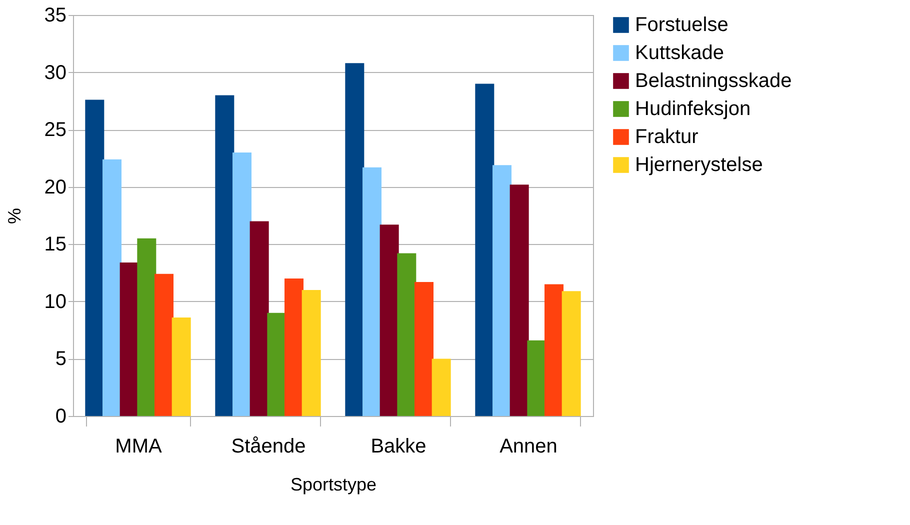 The image size is (910, 525). I want to click on y-tick-label: 0, so click(60, 417).